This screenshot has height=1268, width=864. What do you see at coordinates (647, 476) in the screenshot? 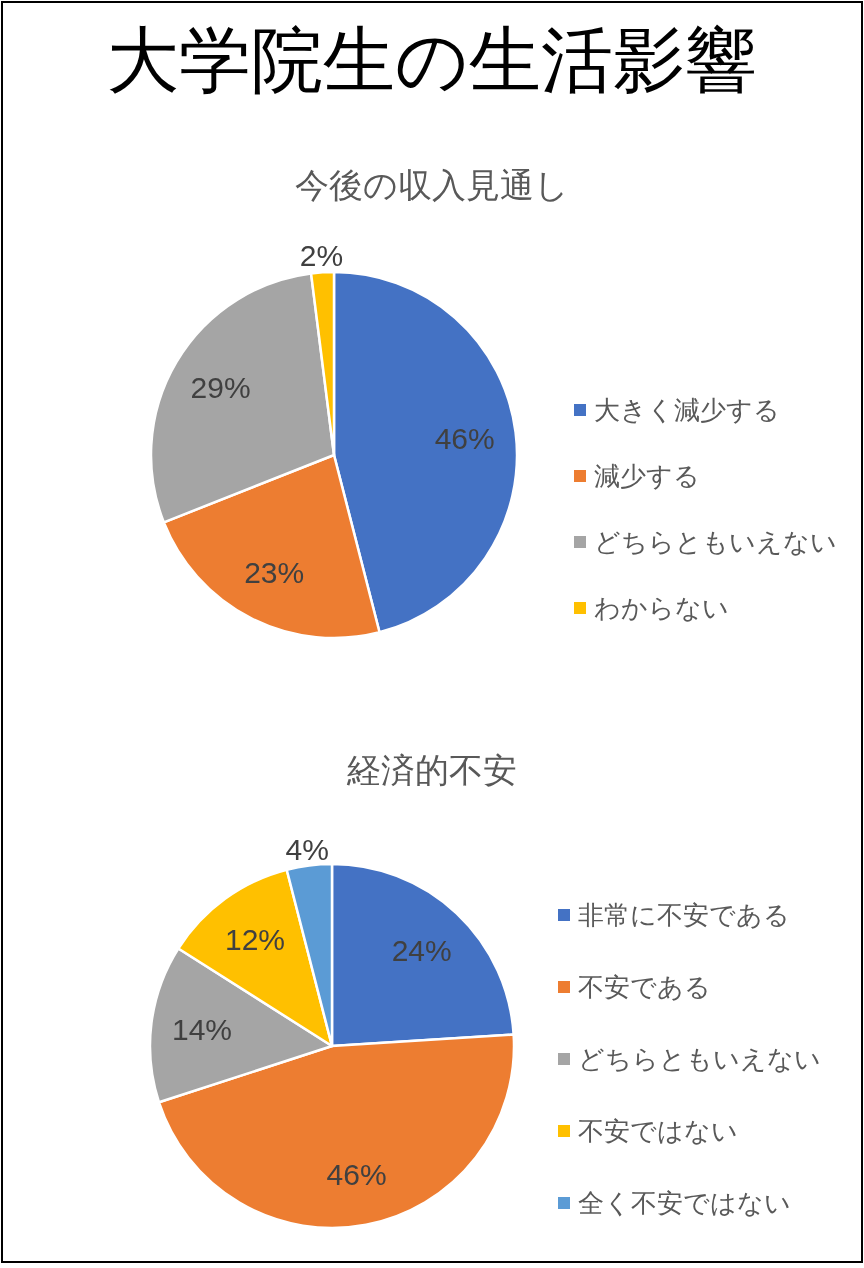
I see `legend-label: 減少する` at bounding box center [647, 476].